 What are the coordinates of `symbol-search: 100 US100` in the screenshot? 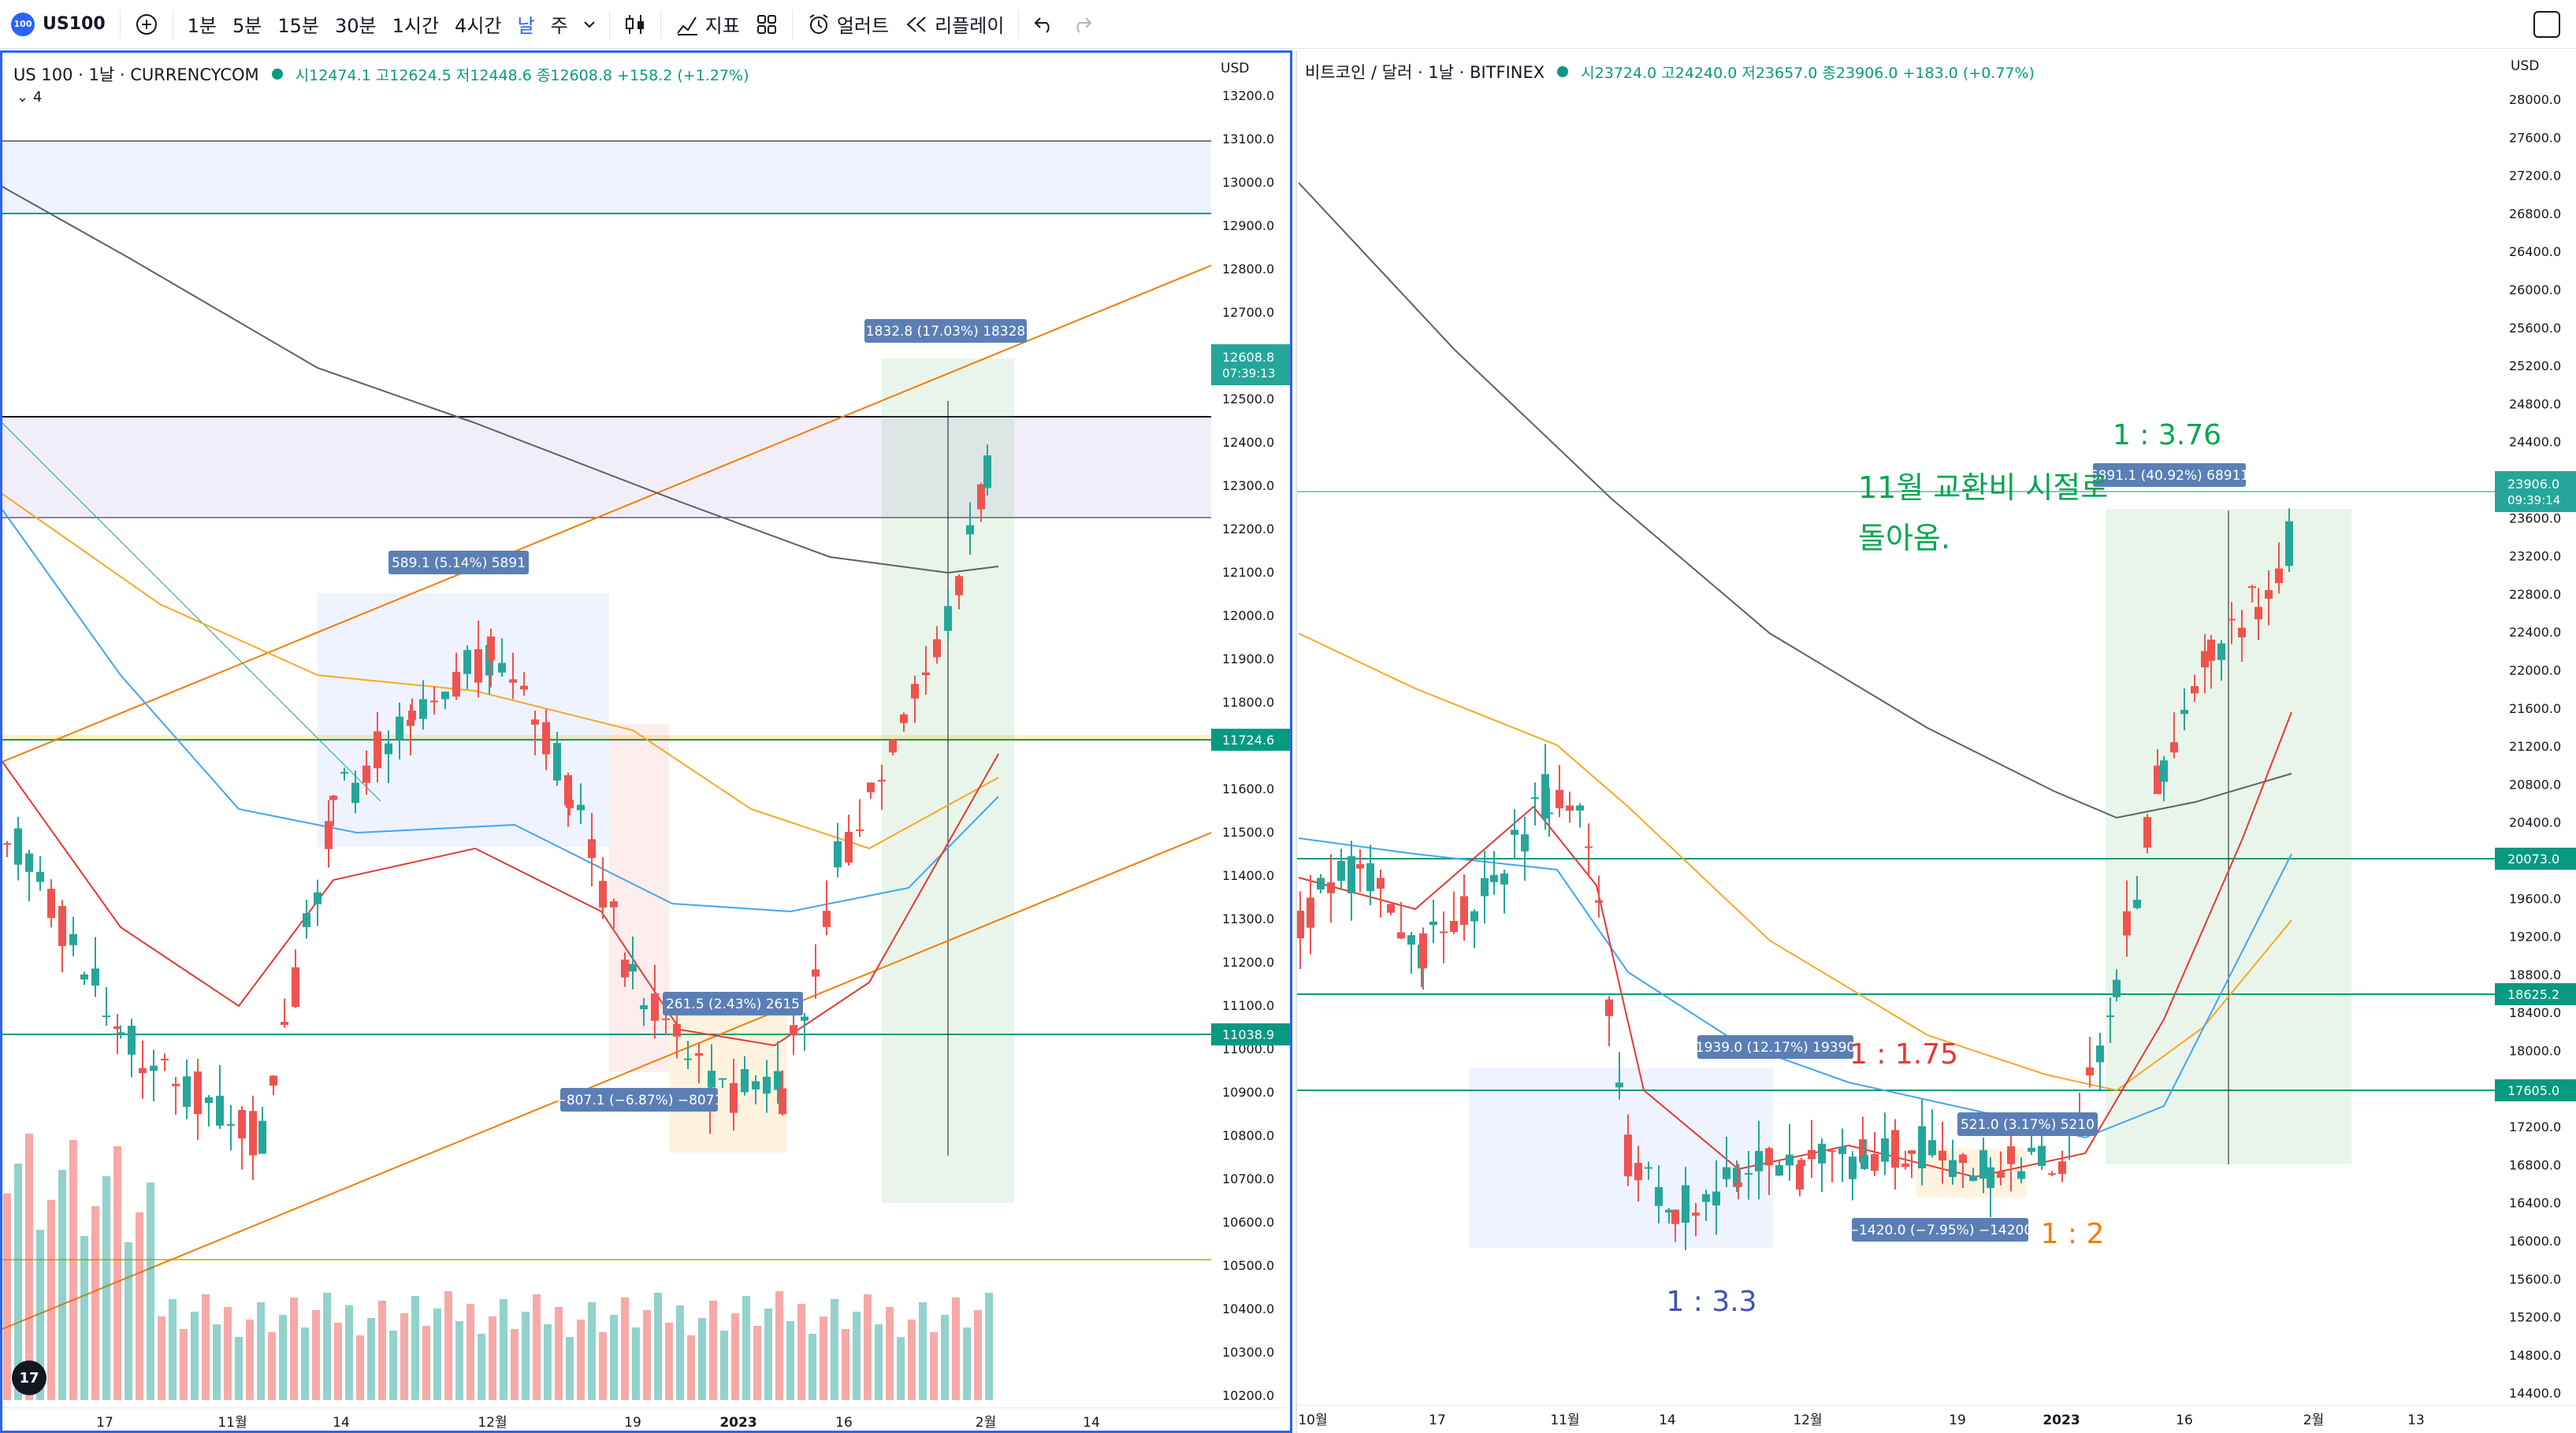 It's located at (56, 24).